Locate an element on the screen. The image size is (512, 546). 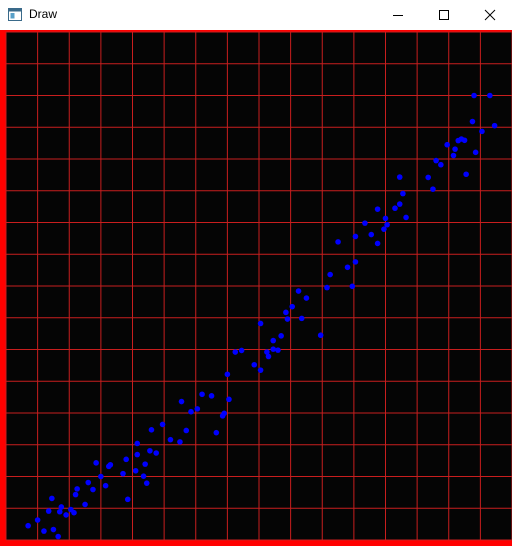
close-button is located at coordinates (489, 15).